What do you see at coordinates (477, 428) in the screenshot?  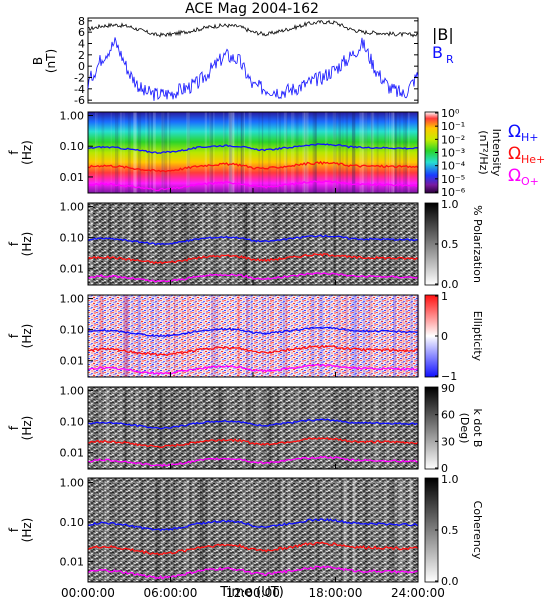 I see `kdotb-colorbar-title: k dot B` at bounding box center [477, 428].